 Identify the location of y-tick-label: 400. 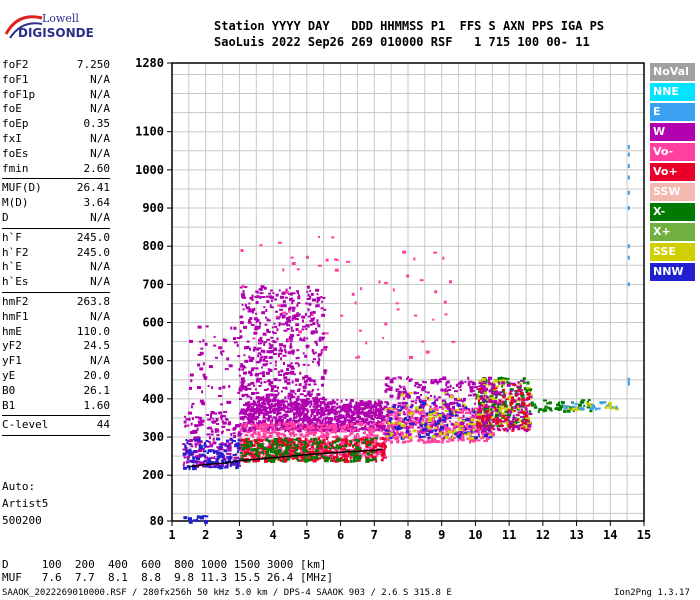
(153, 399).